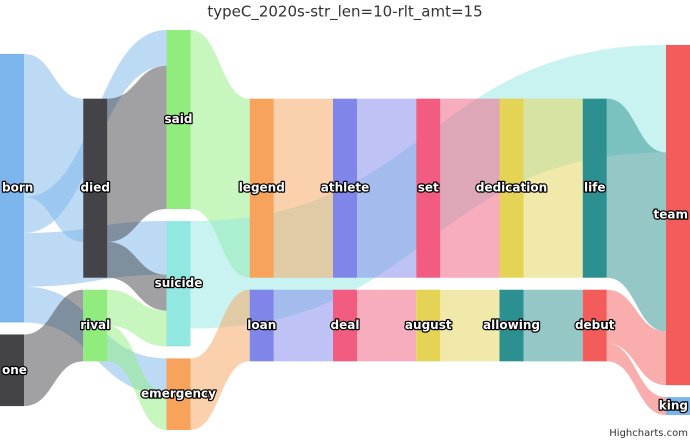 This screenshot has width=690, height=441. Describe the element at coordinates (17, 188) in the screenshot. I see `node-label: born` at that location.